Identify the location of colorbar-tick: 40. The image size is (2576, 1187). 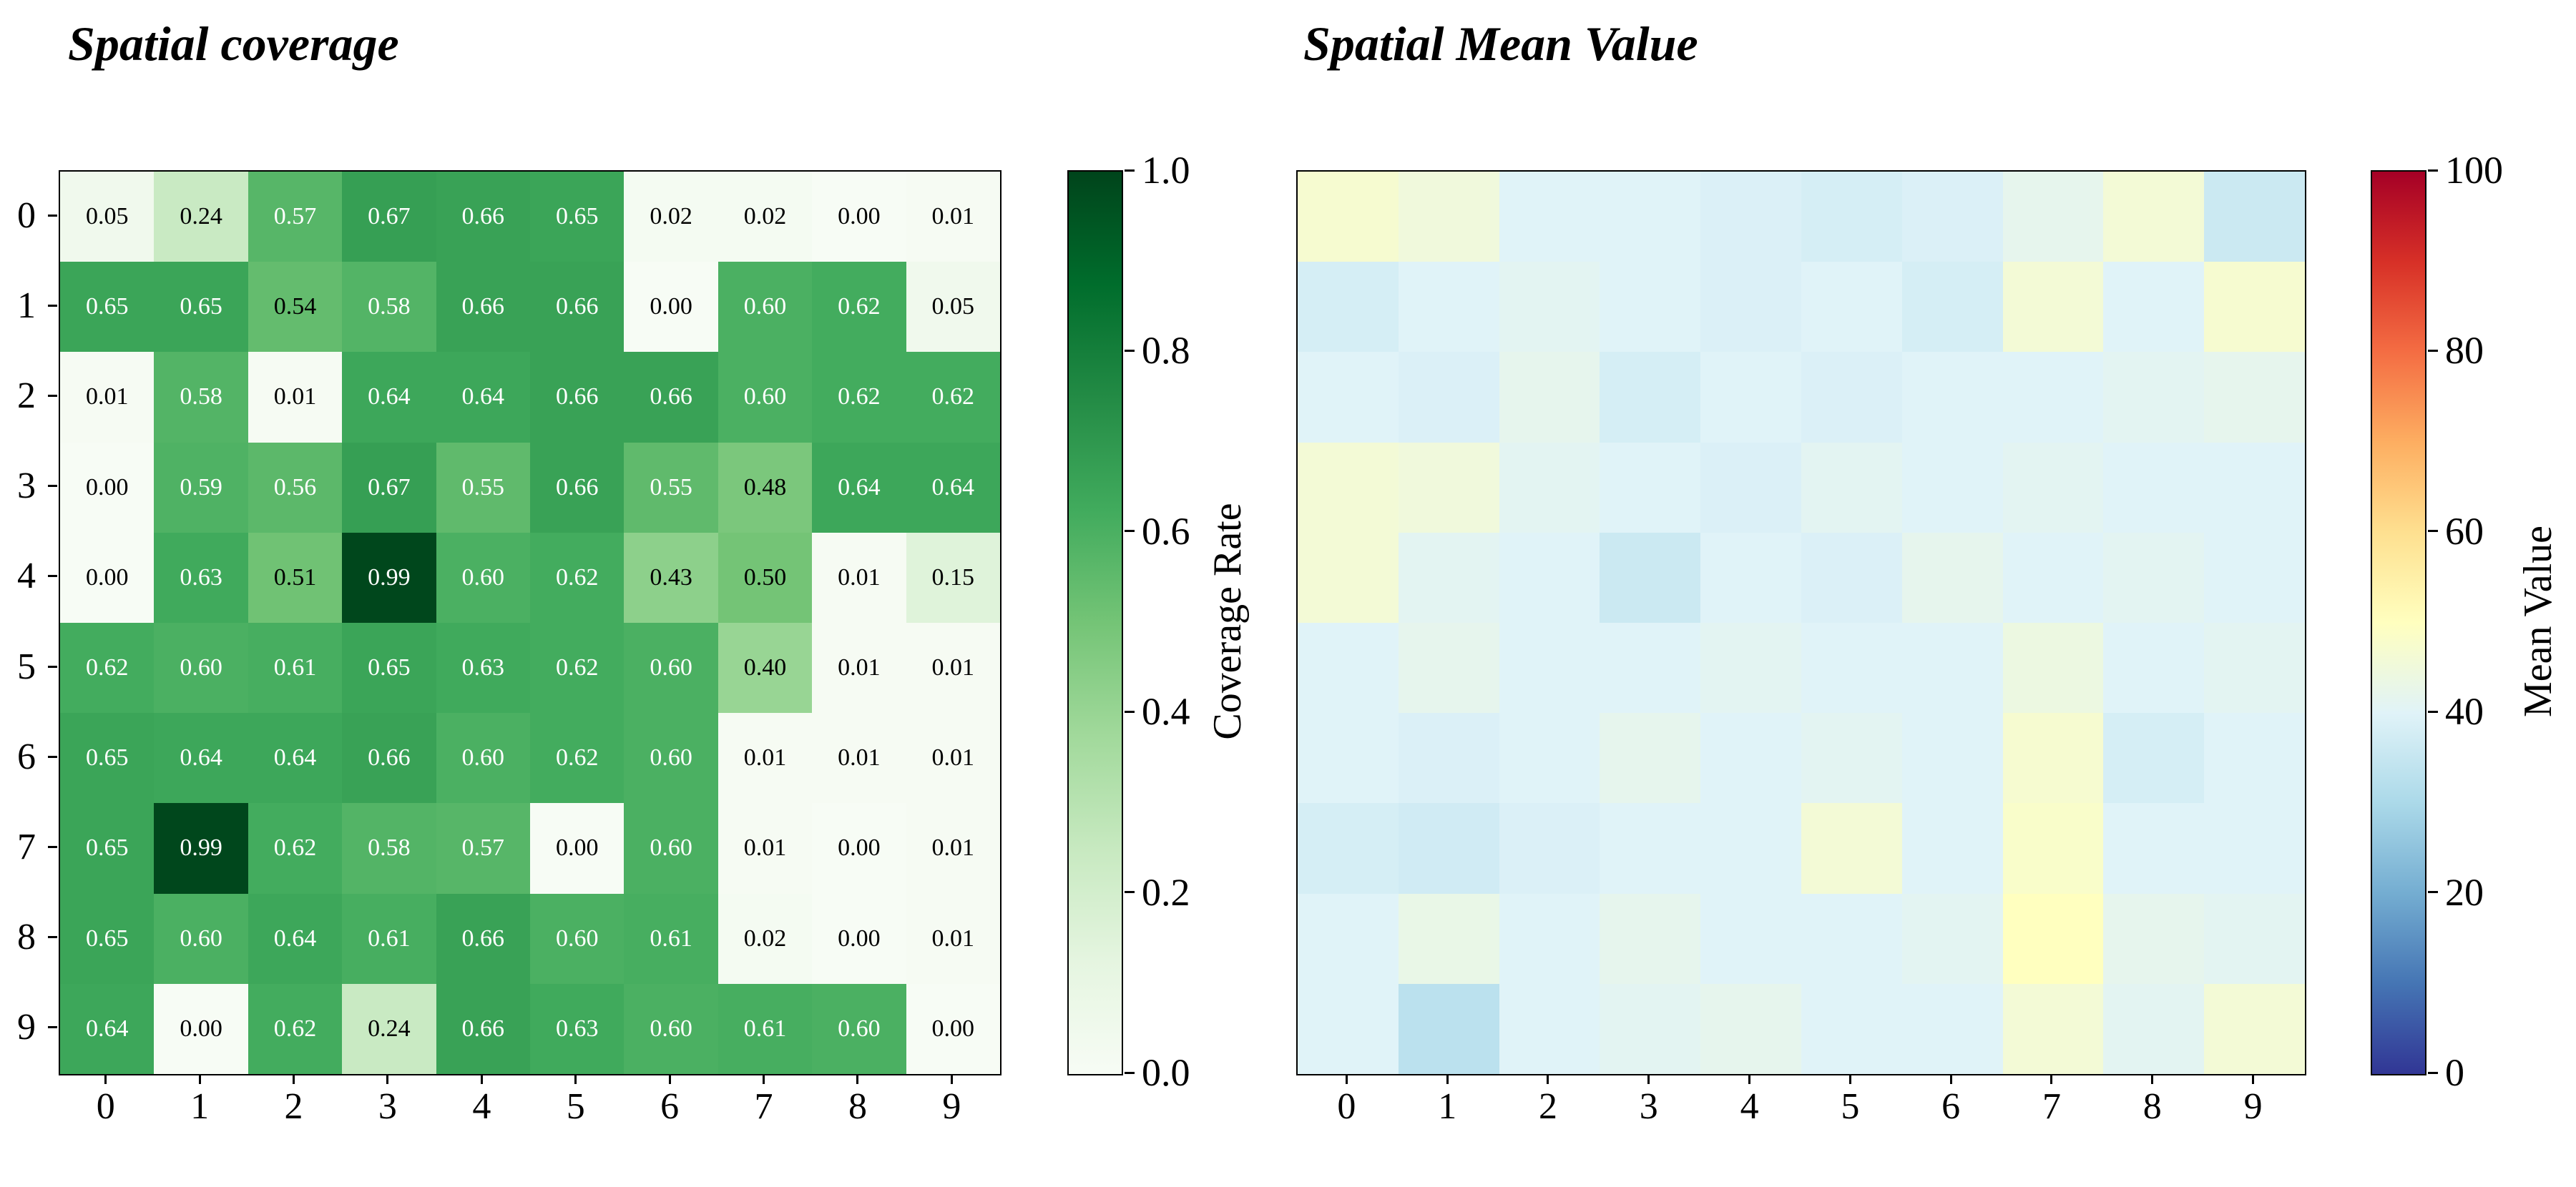
(2456, 711).